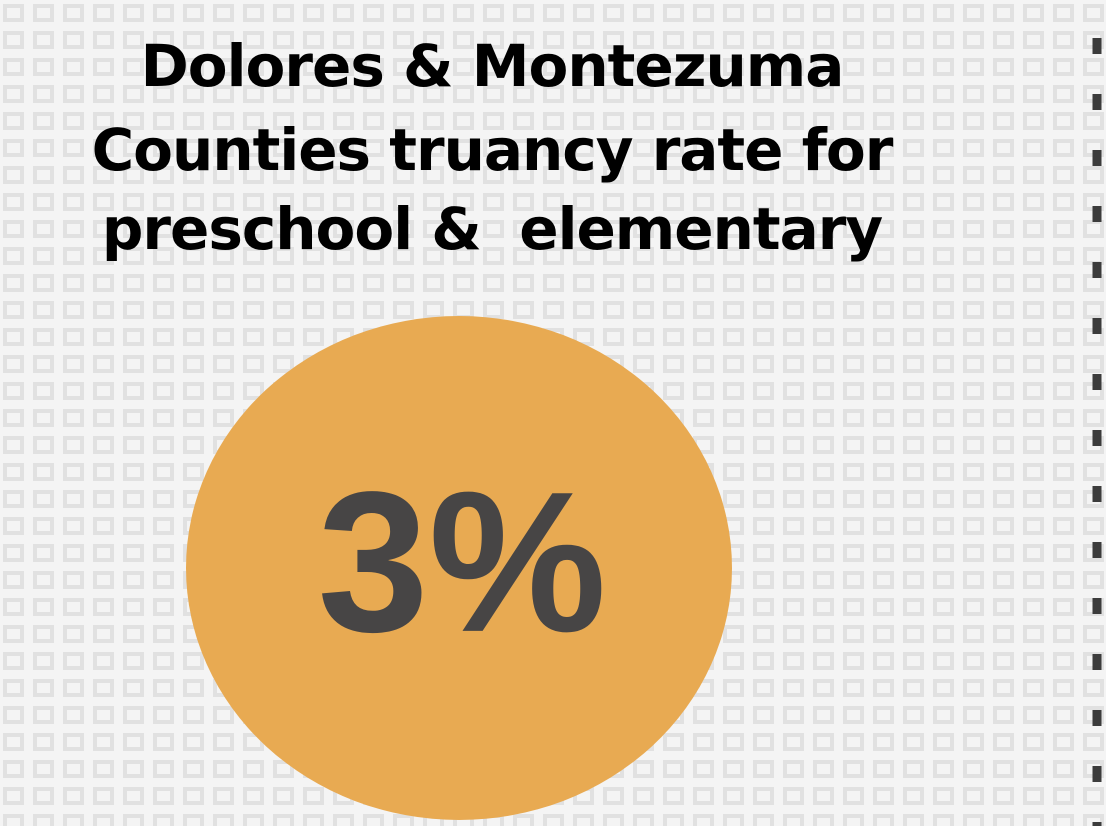  Describe the element at coordinates (461, 562) in the screenshot. I see `stat-value: 3%` at that location.